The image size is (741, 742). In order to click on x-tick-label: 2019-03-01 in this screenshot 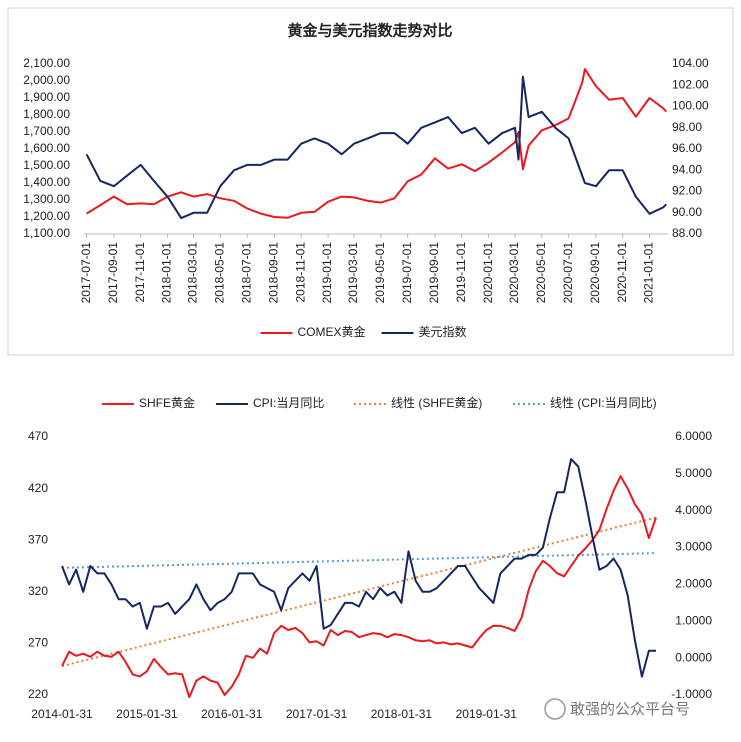, I will do `click(353, 273)`.